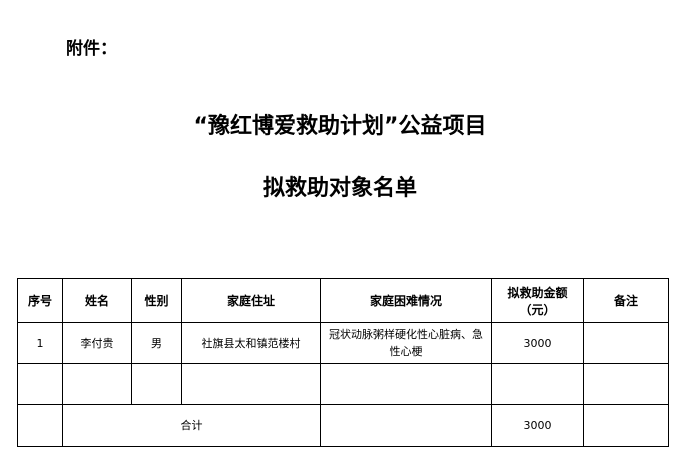  Describe the element at coordinates (40, 300) in the screenshot. I see `header-cell: 序号` at that location.